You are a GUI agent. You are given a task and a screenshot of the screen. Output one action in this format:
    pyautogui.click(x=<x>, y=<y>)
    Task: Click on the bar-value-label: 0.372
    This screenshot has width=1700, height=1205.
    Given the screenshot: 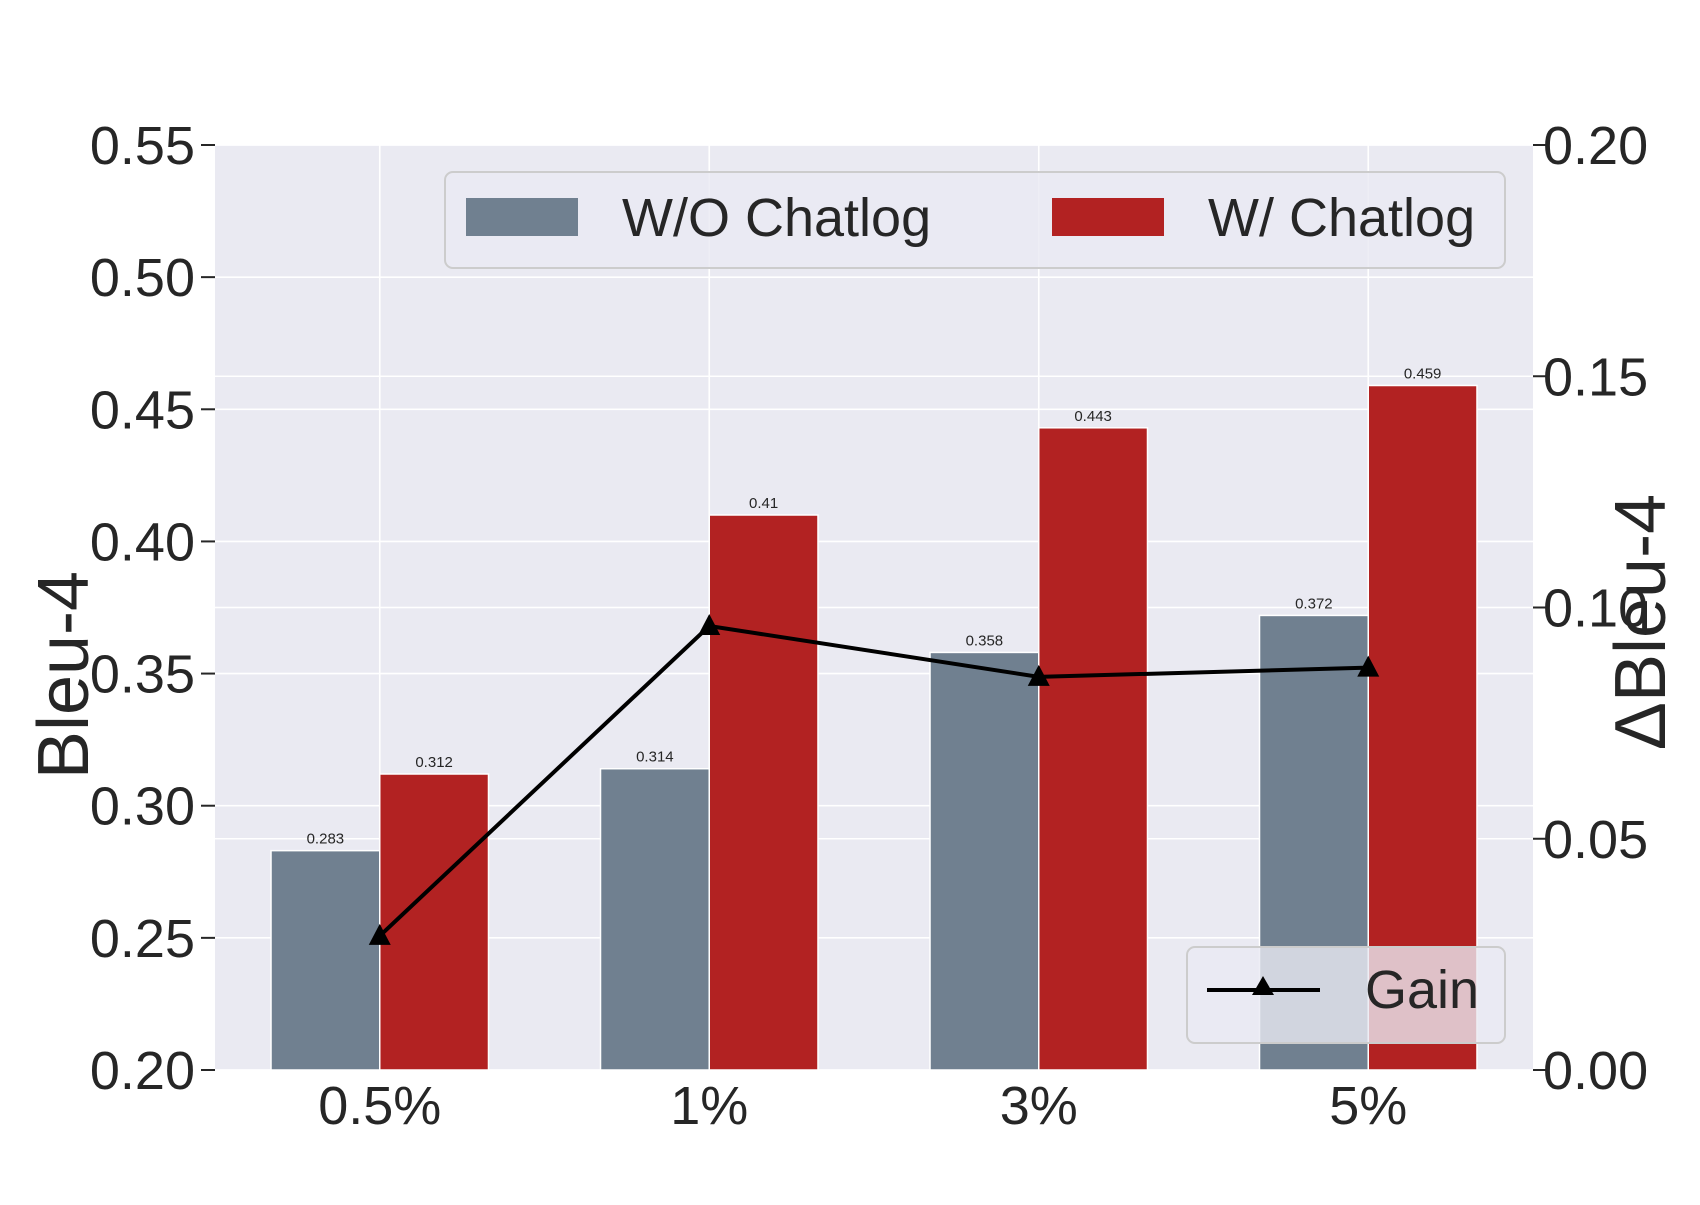 What is the action you would take?
    pyautogui.click(x=1314, y=603)
    